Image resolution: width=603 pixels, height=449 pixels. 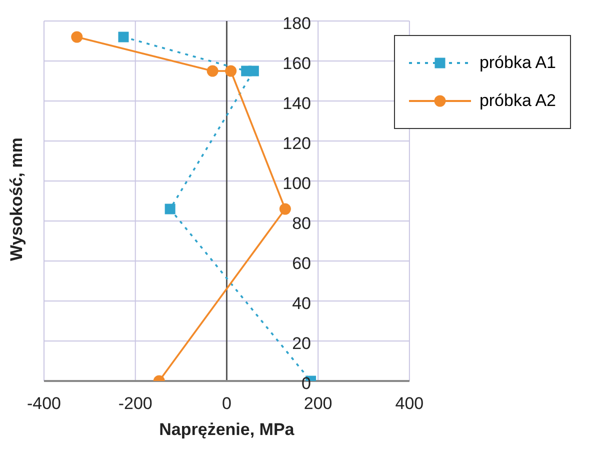 What do you see at coordinates (409, 404) in the screenshot?
I see `x-tick-label: 400` at bounding box center [409, 404].